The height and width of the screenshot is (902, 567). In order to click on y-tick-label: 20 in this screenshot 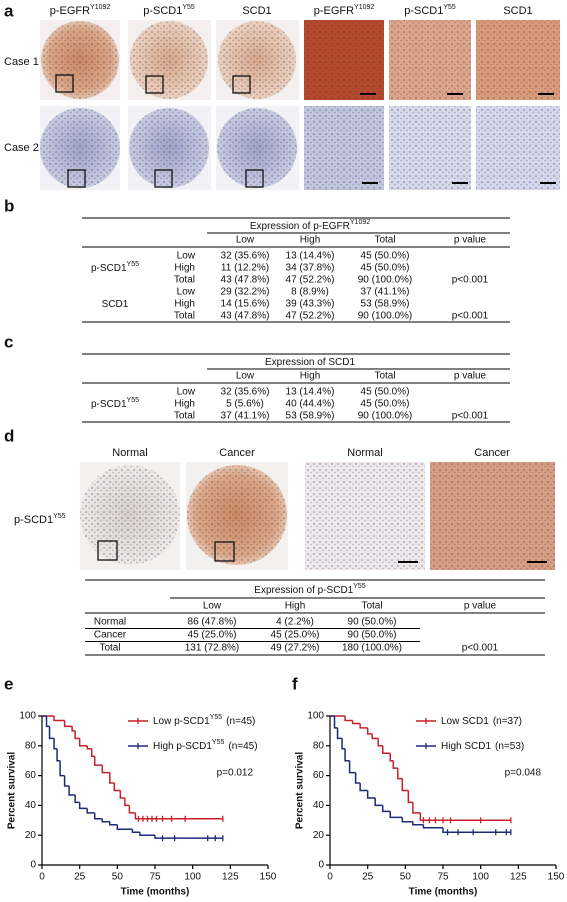, I will do `click(319, 835)`.